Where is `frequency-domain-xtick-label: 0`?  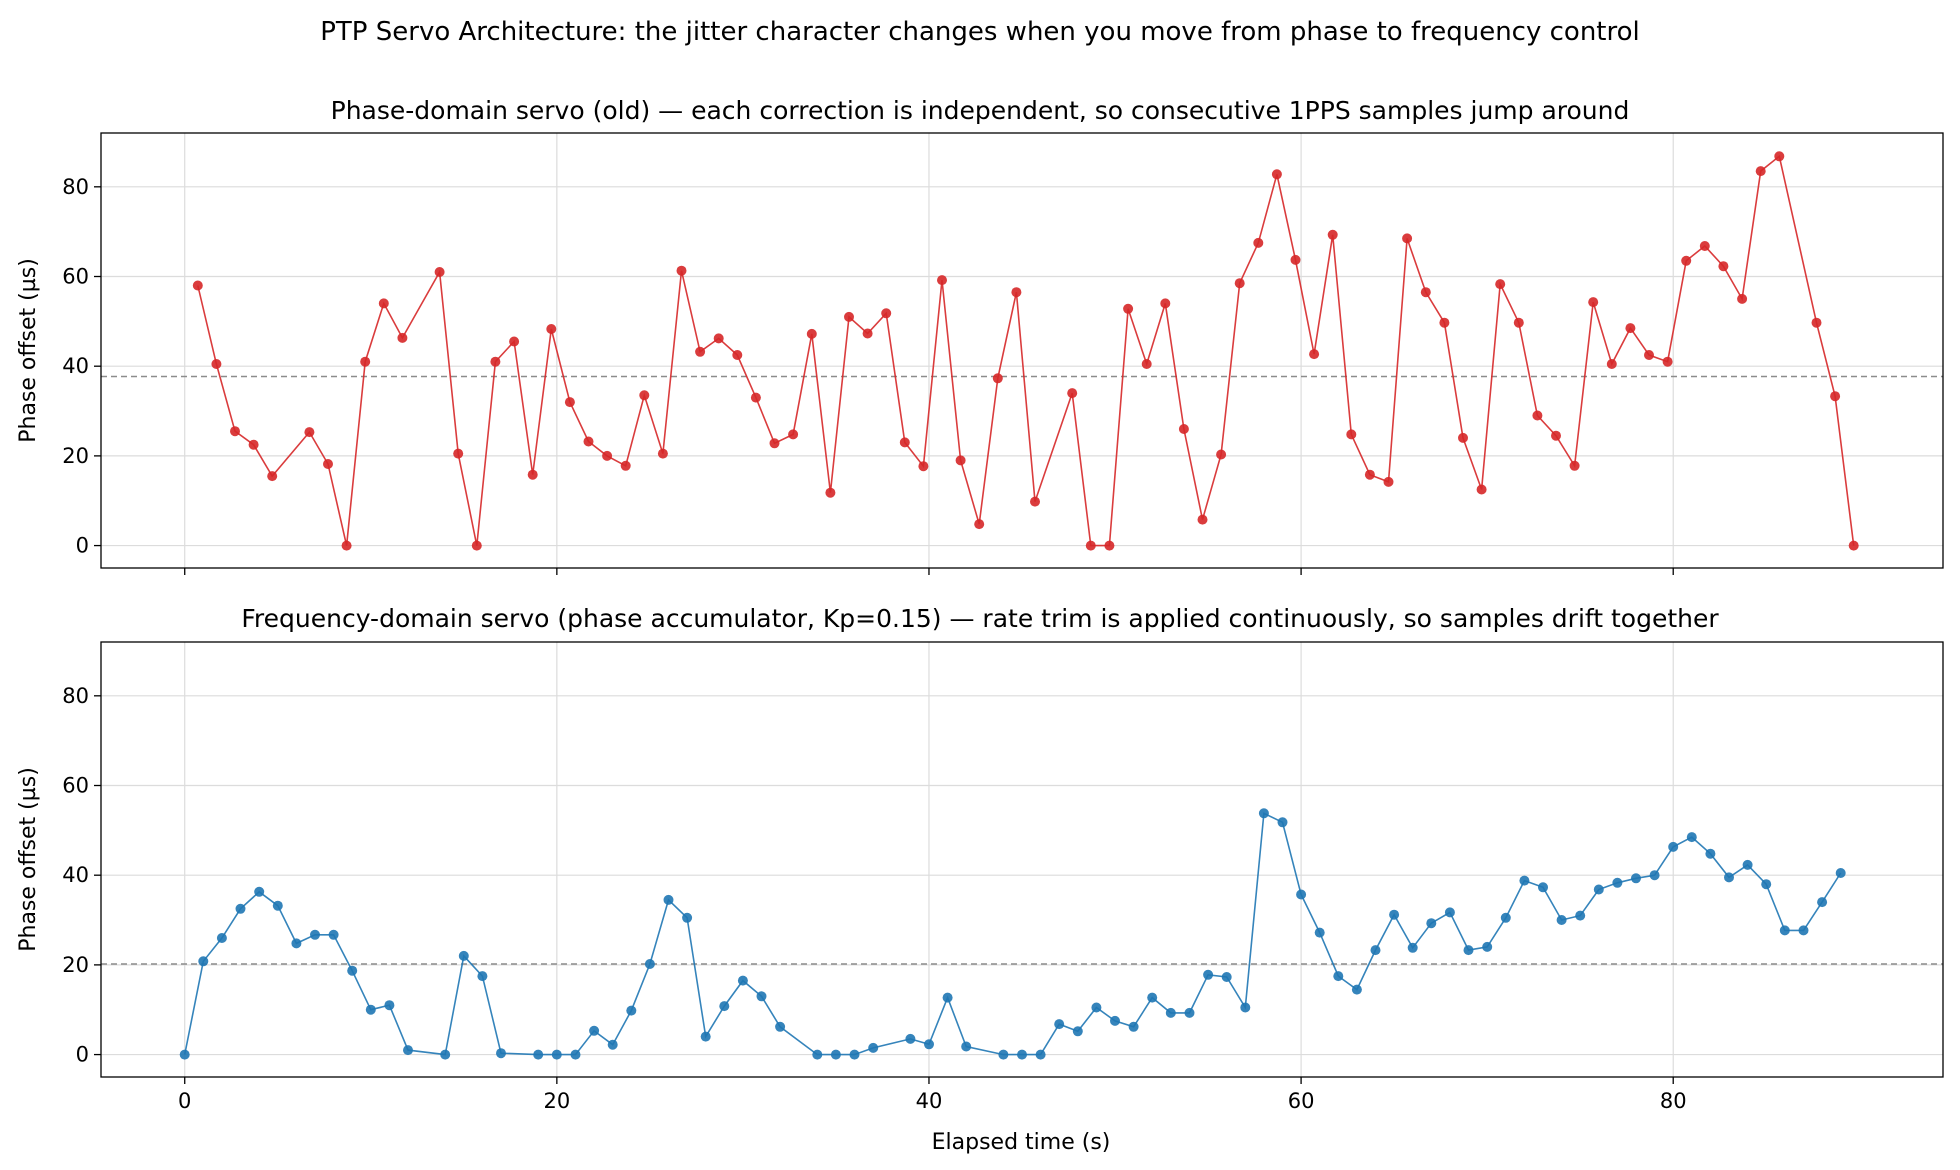 frequency-domain-xtick-label: 0 is located at coordinates (184, 1101).